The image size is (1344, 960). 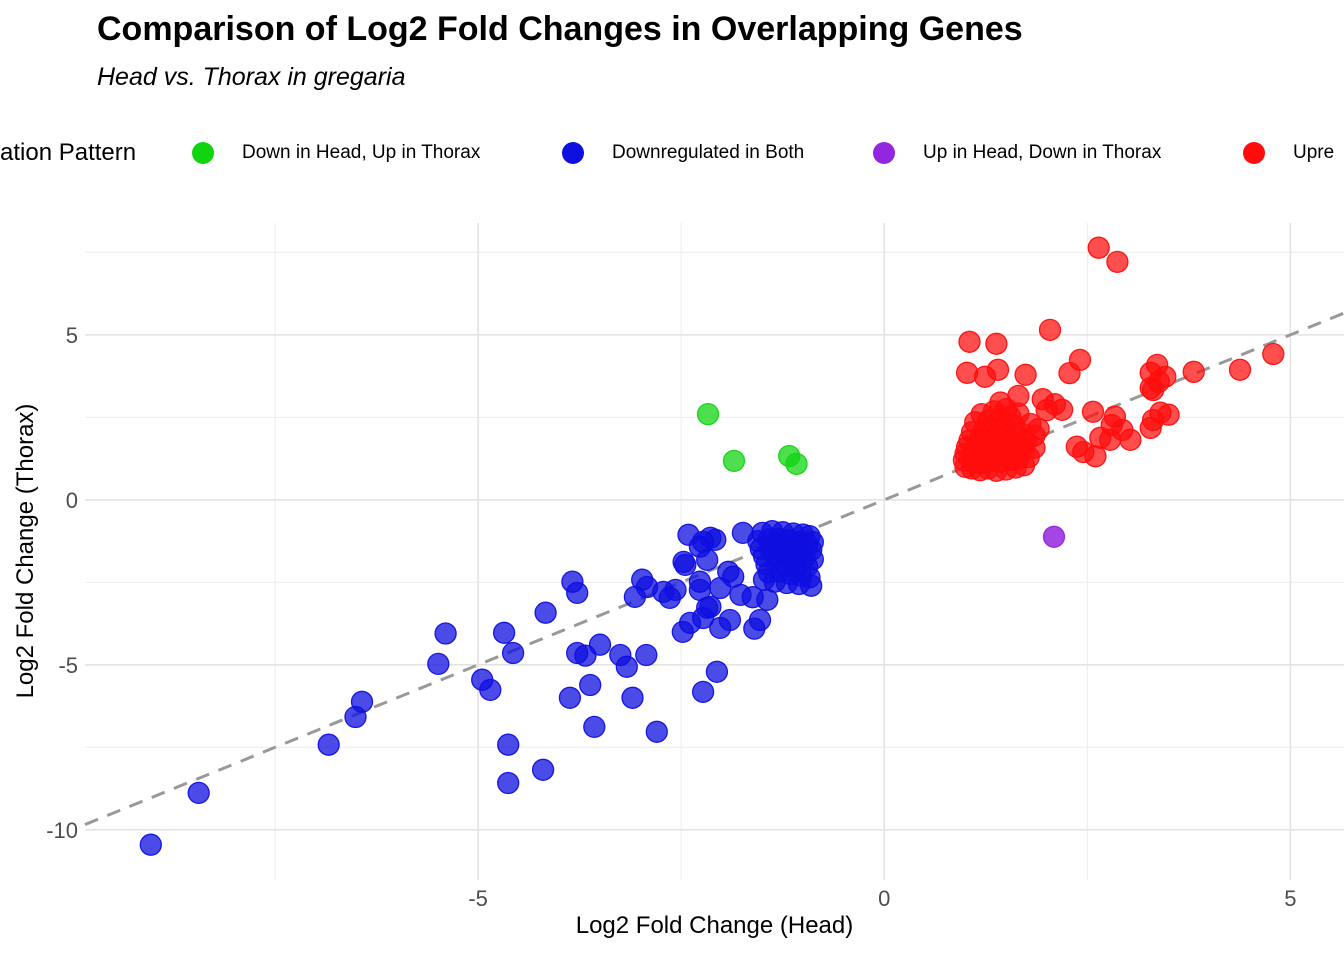 I want to click on legend-item-downregulated-both: Downregulated in Both, so click(x=683, y=153).